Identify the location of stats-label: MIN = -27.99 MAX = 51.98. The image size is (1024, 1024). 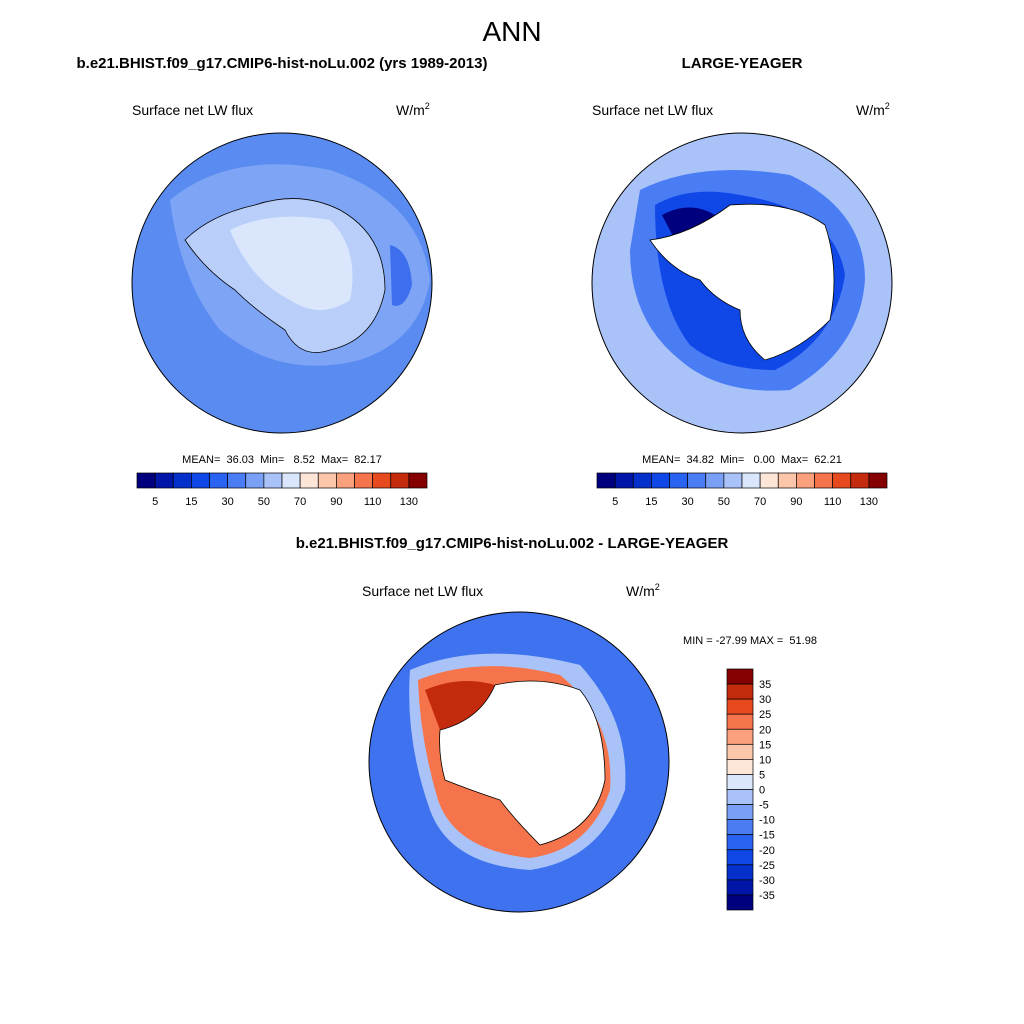
(750, 641).